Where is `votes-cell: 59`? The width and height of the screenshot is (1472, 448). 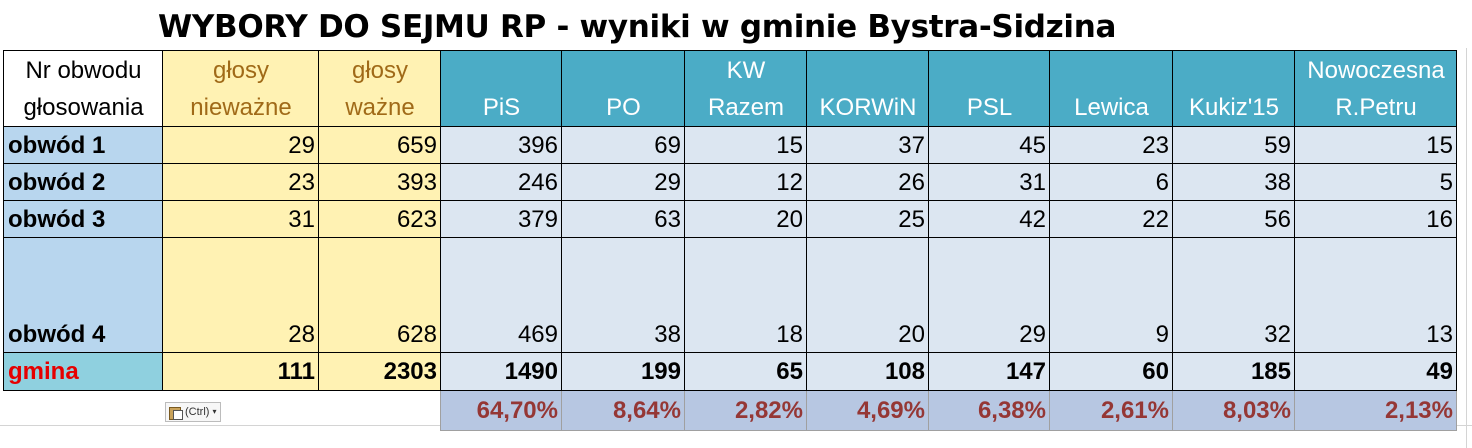
votes-cell: 59 is located at coordinates (1233, 145).